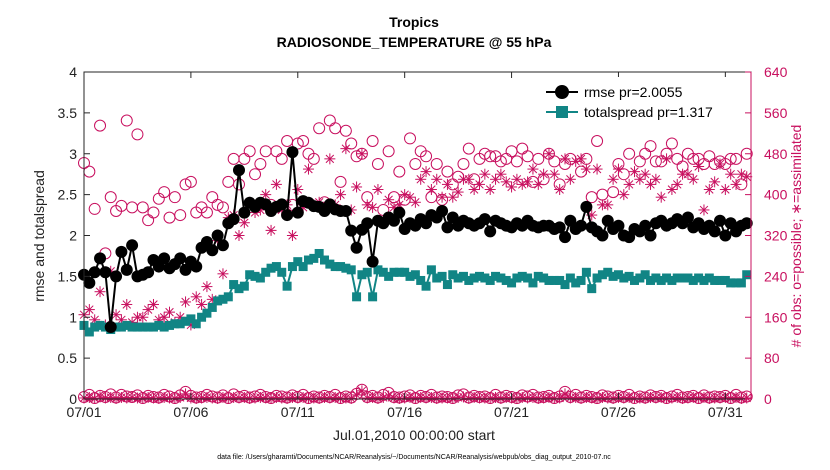  Describe the element at coordinates (648, 112) in the screenshot. I see `legend-totalspread-label: totalspread pr=1.317` at that location.